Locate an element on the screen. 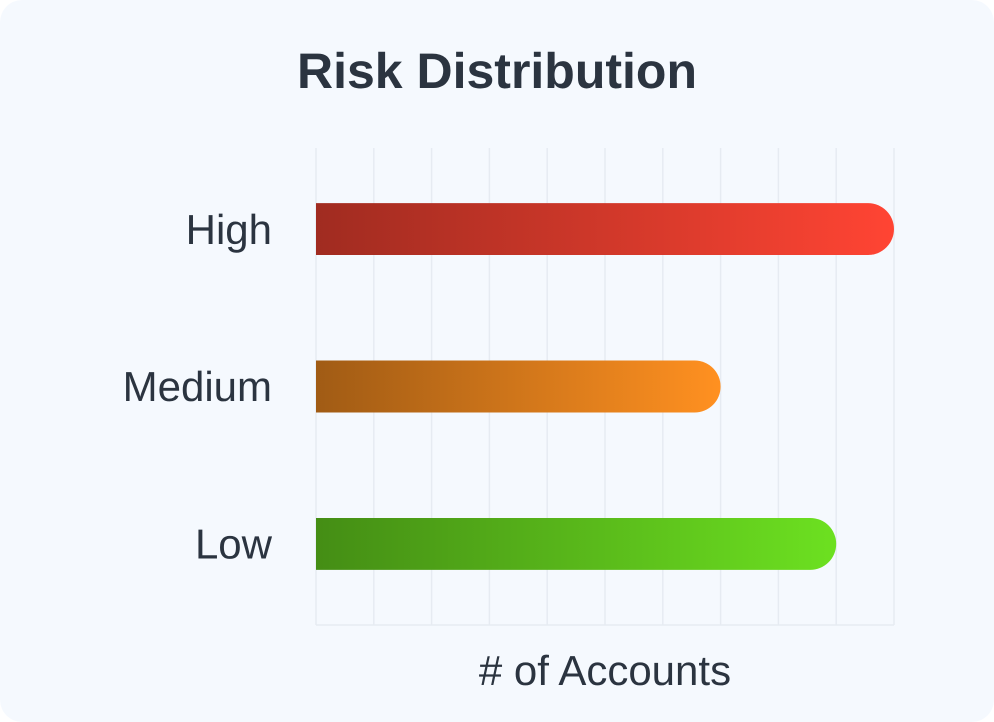 The height and width of the screenshot is (722, 994). y-tick-label: Low is located at coordinates (233, 544).